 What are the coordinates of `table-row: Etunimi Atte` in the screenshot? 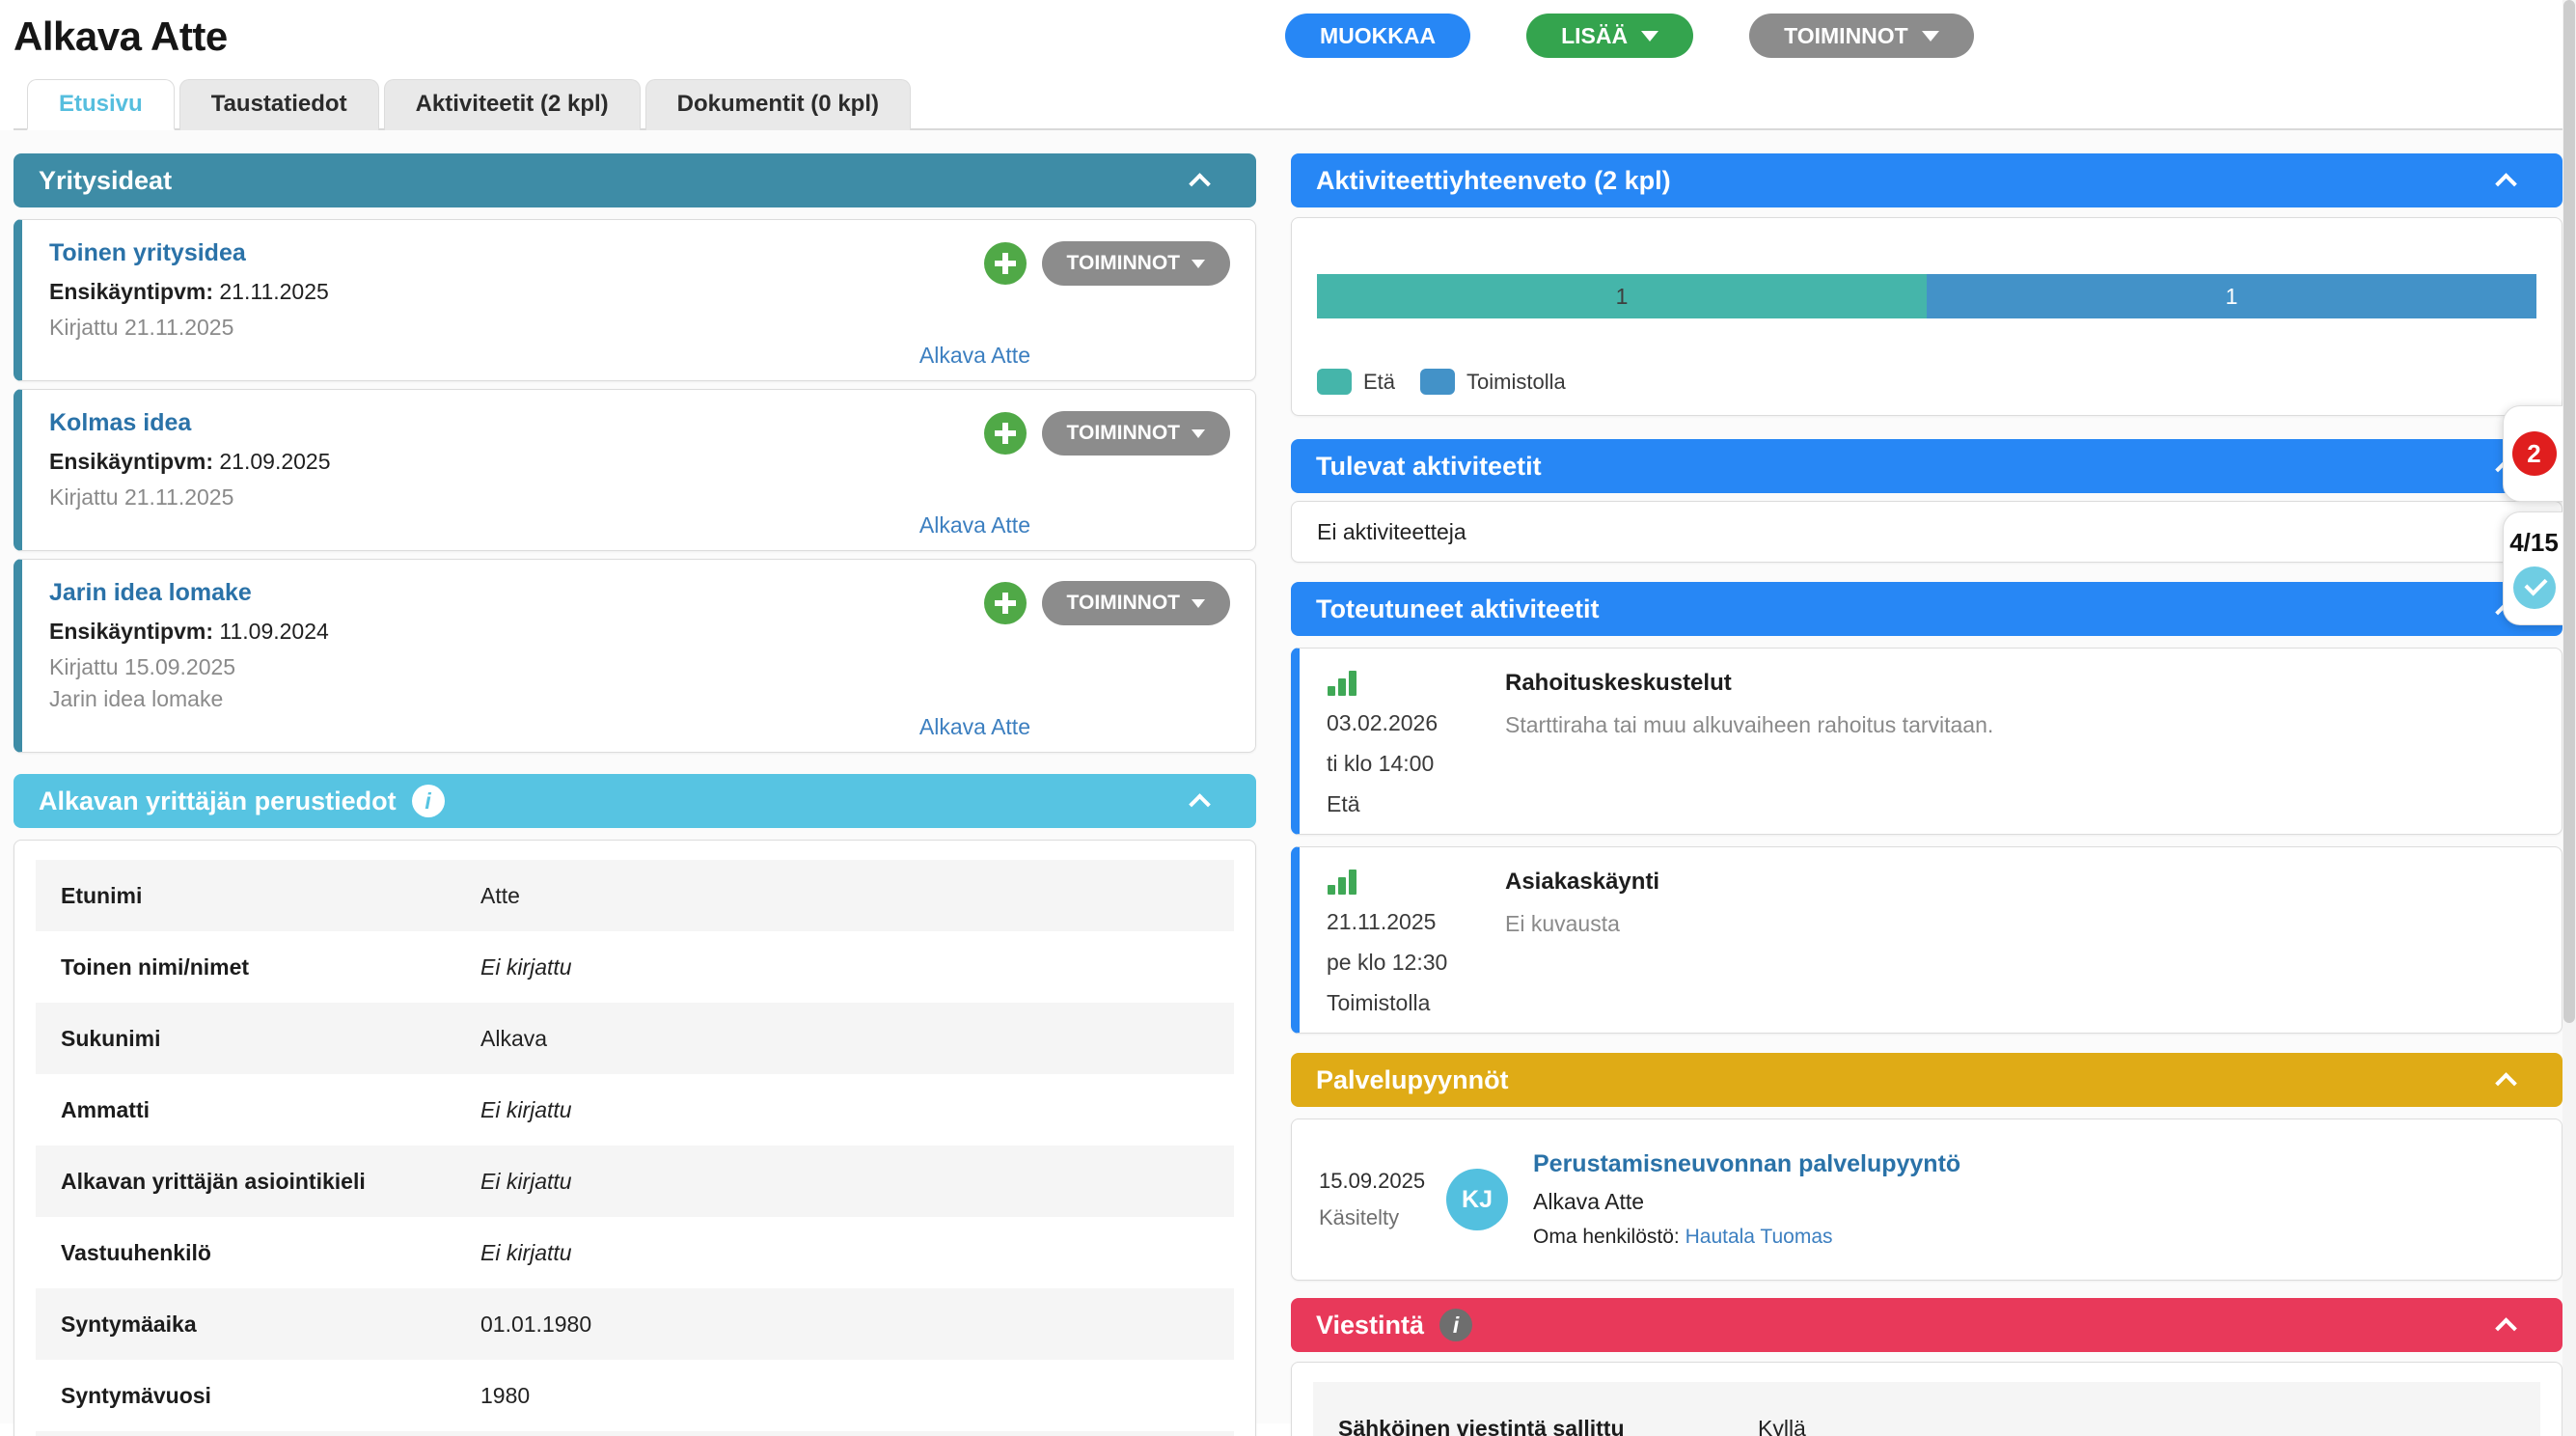 It's located at (635, 895).